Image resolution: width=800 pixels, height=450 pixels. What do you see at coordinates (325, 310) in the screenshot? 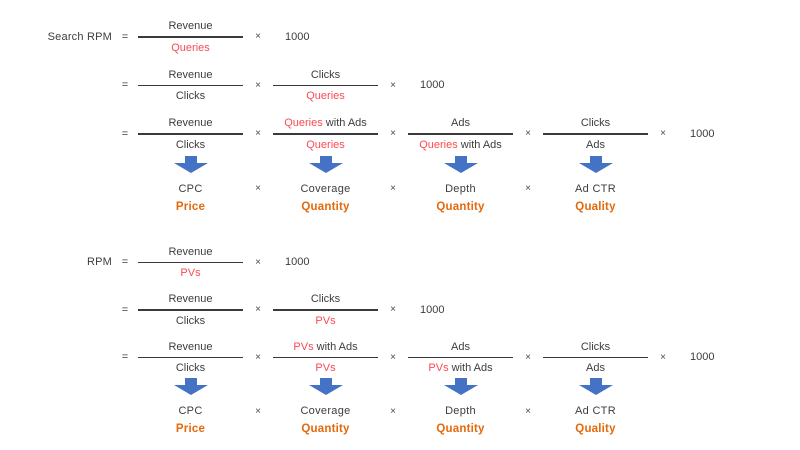
I see `fraction: Clicks PVs` at bounding box center [325, 310].